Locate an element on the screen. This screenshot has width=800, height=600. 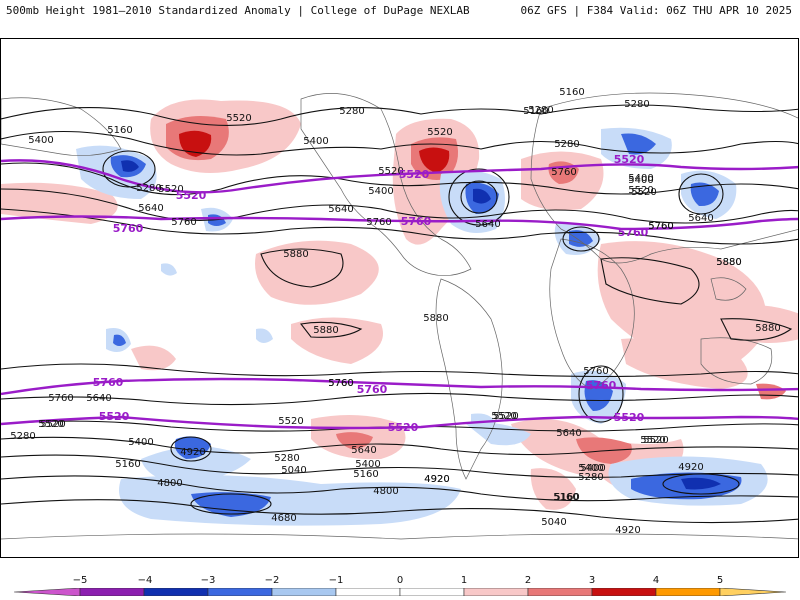
colorbar-tick: 5 is located at coordinates (720, 580).